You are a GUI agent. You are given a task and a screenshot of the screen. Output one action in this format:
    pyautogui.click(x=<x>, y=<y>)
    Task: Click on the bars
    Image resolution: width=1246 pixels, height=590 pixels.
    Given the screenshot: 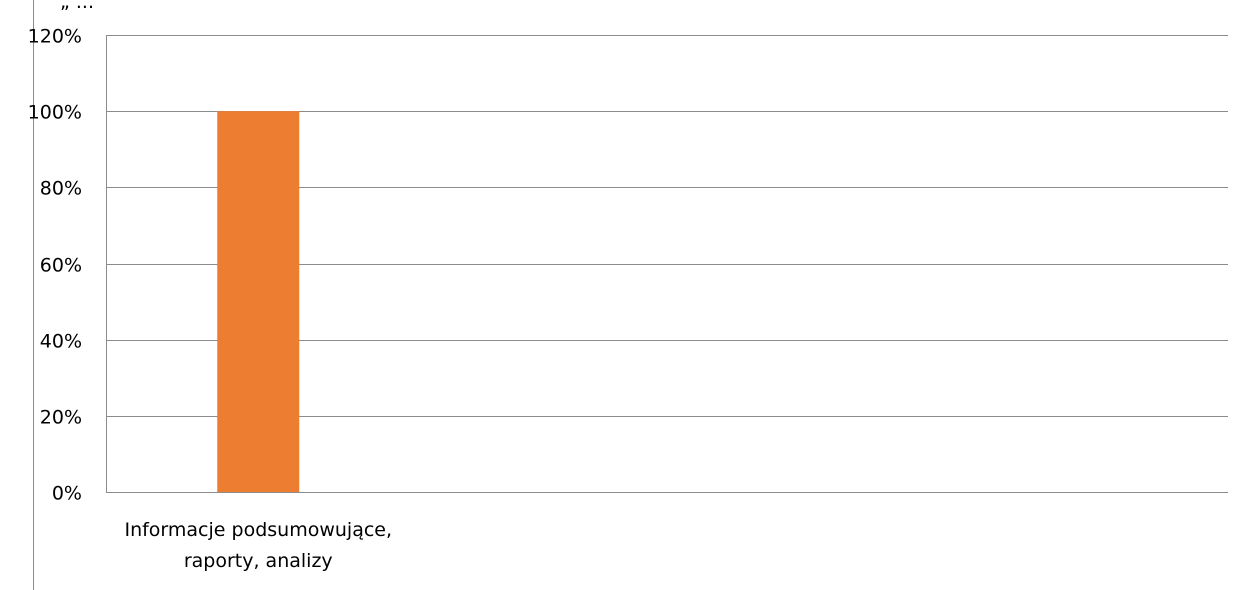 What is the action you would take?
    pyautogui.click(x=258, y=302)
    